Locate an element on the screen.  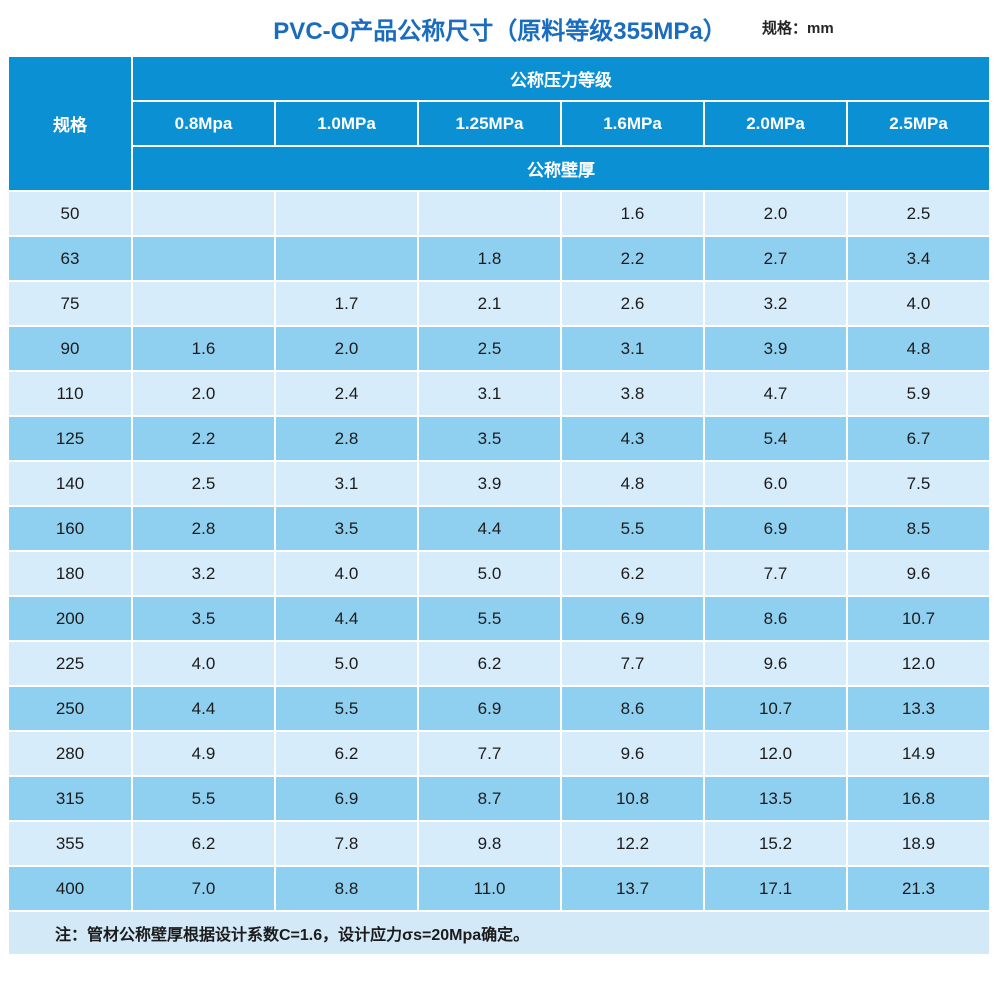
value-cell: 8.8 is located at coordinates (346, 888).